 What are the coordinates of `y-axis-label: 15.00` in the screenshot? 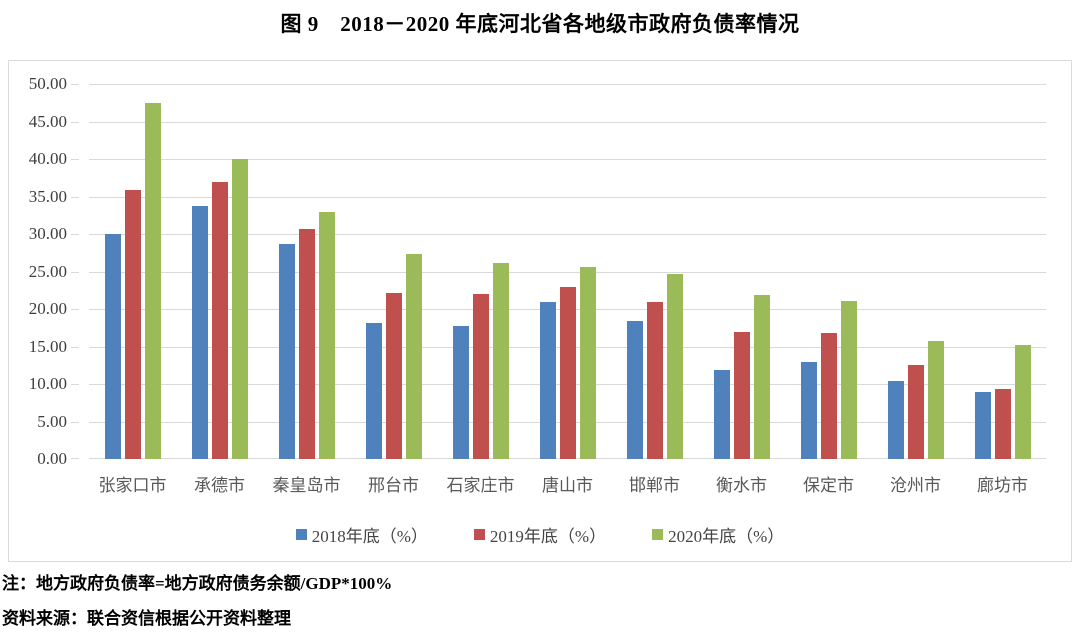 It's located at (47, 346).